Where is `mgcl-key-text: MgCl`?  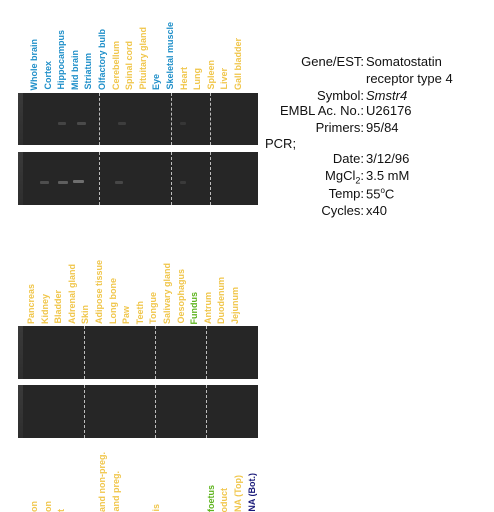
mgcl-key-text: MgCl is located at coordinates (340, 175).